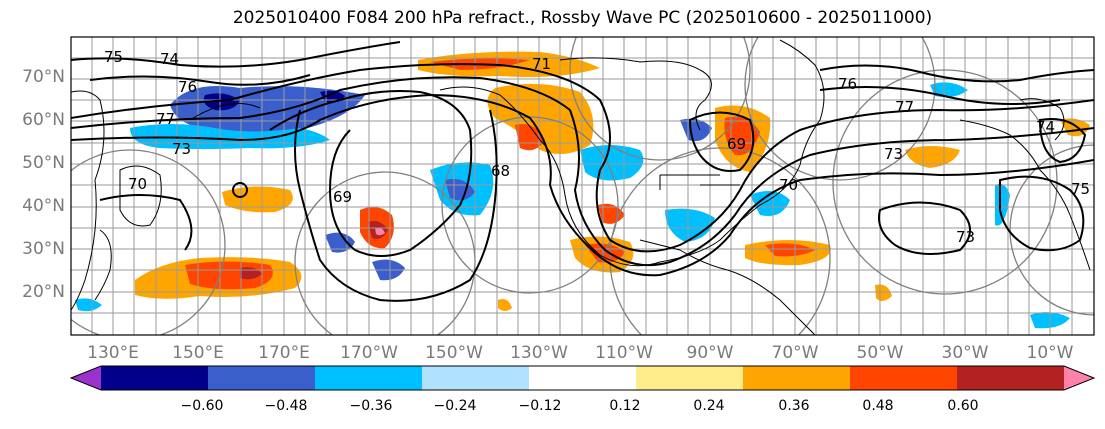 The height and width of the screenshot is (429, 1105). What do you see at coordinates (965, 353) in the screenshot?
I see `lon-label: 30°W` at bounding box center [965, 353].